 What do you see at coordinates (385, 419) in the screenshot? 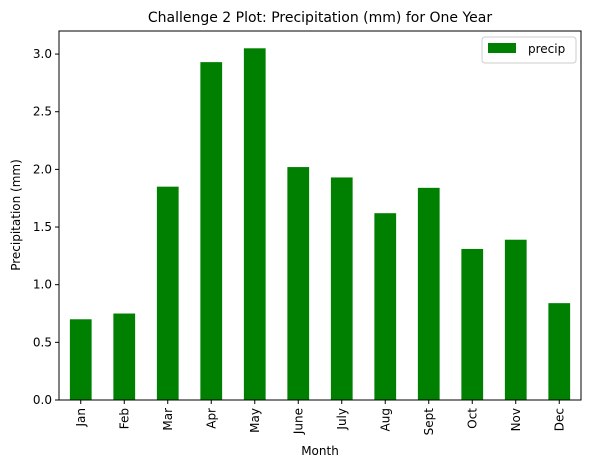
I see `x-tick-label: Aug` at bounding box center [385, 419].